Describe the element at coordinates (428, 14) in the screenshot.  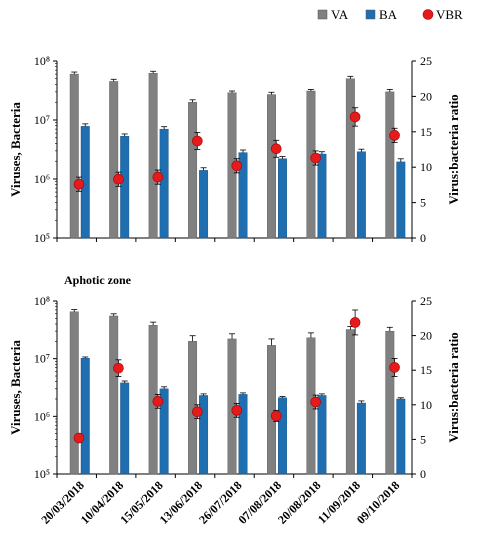
I see `legend-marker-vbr` at that location.